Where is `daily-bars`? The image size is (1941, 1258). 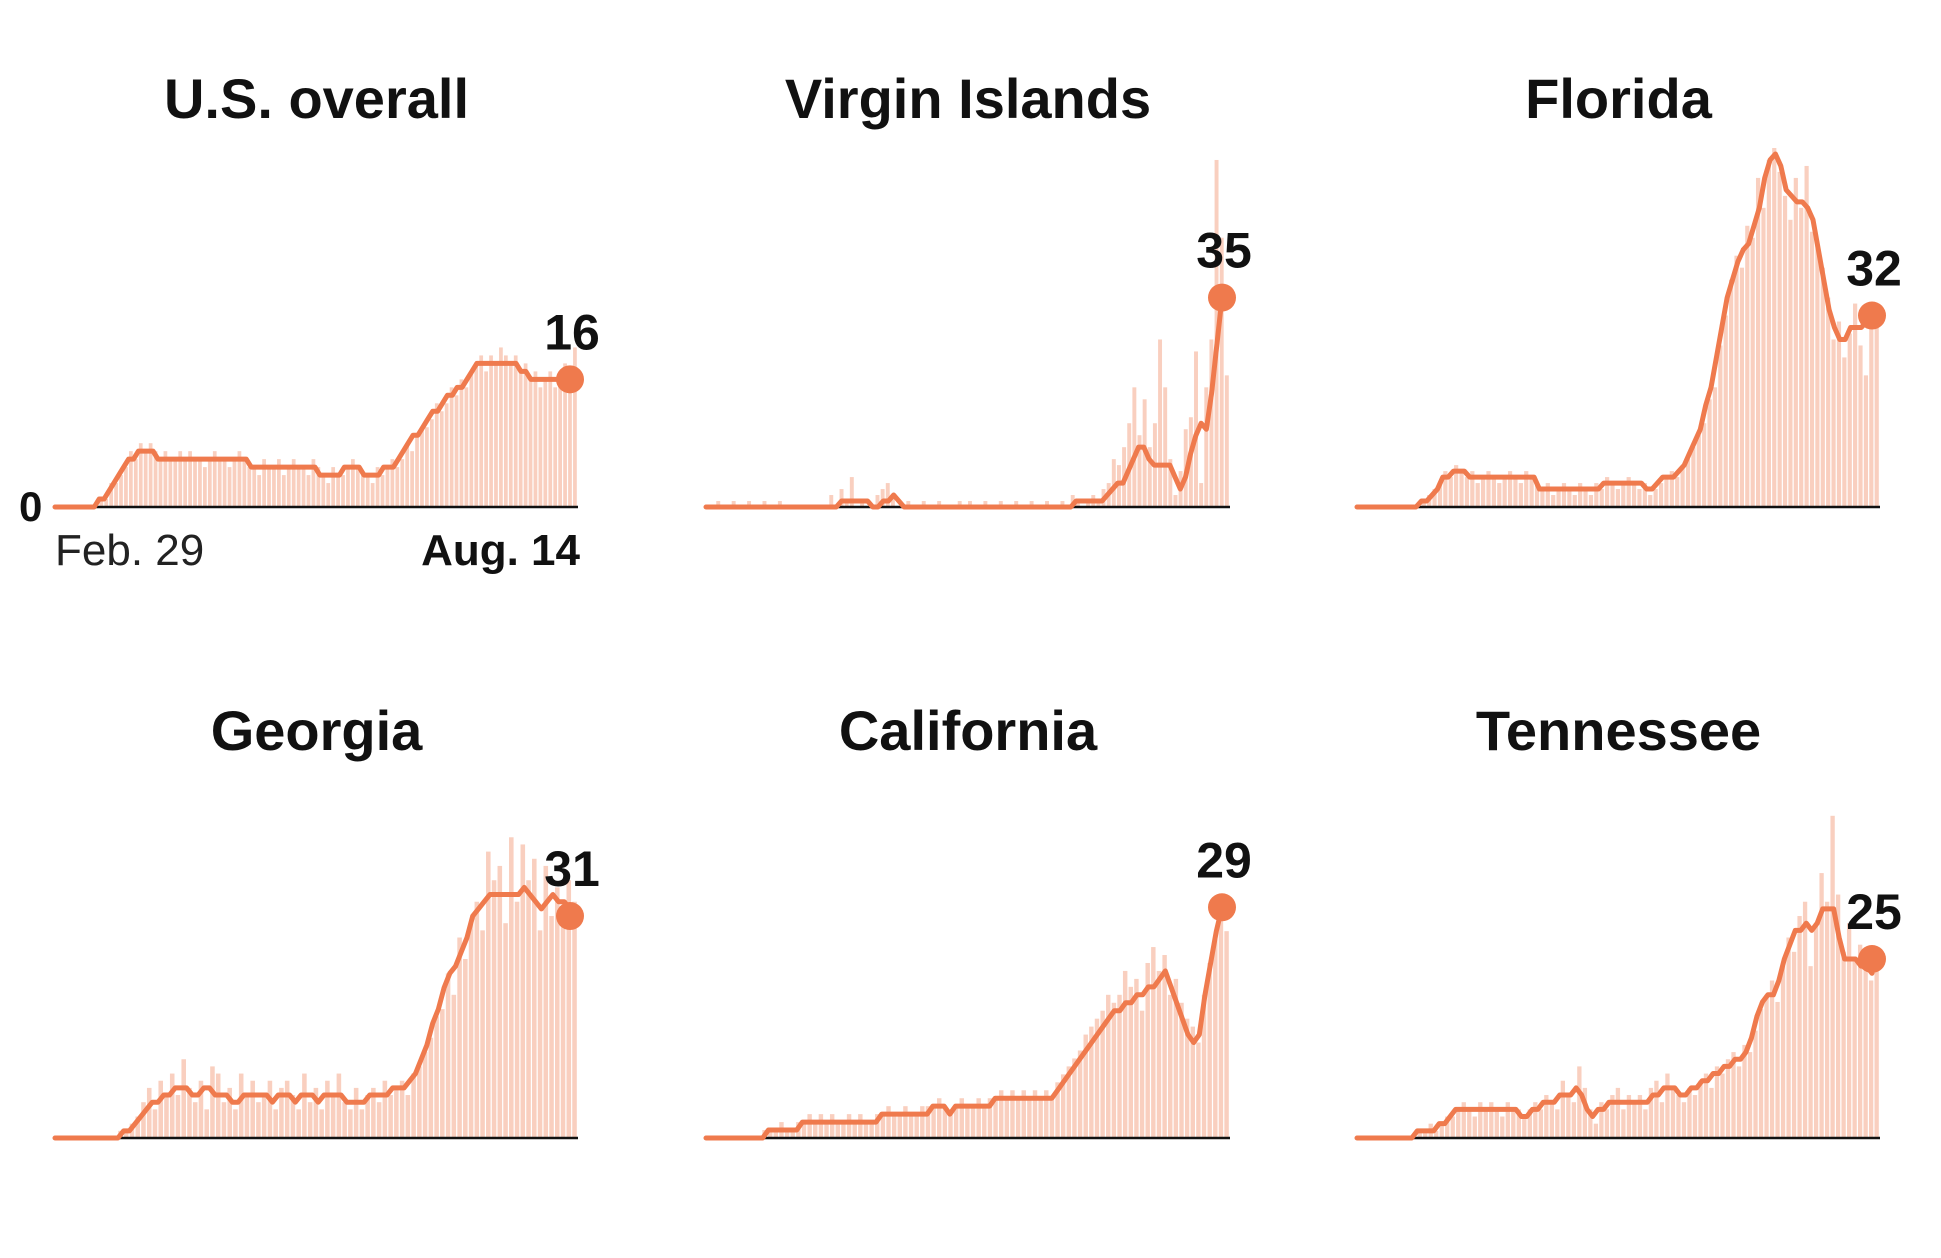 daily-bars is located at coordinates (1648, 976).